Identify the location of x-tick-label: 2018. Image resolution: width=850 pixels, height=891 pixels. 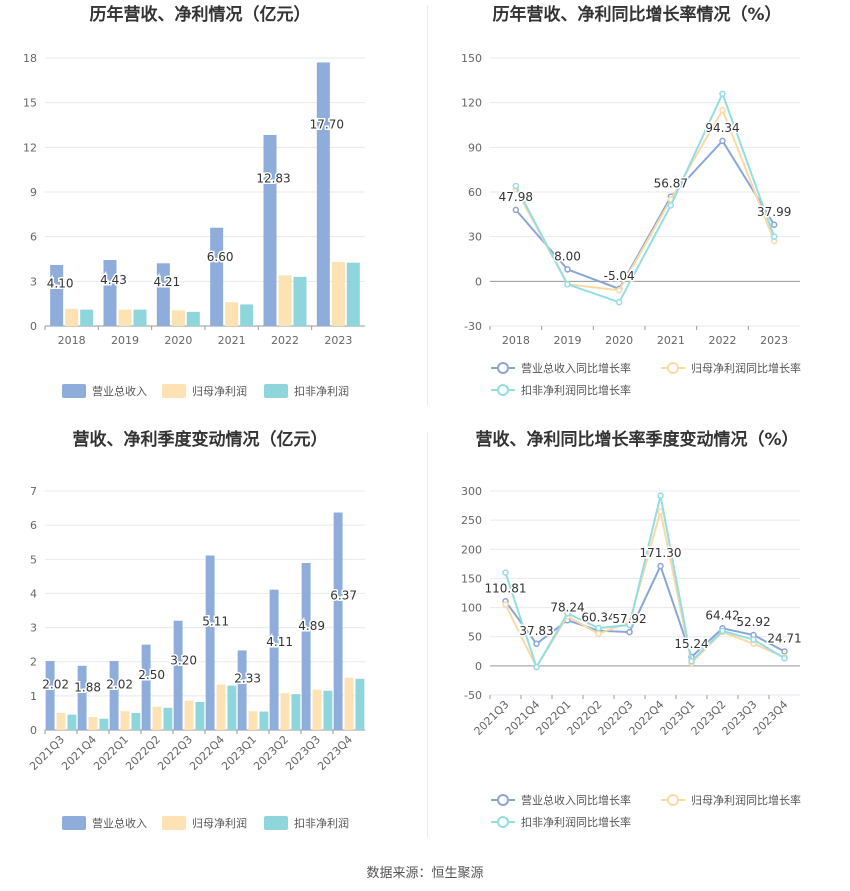
(516, 340).